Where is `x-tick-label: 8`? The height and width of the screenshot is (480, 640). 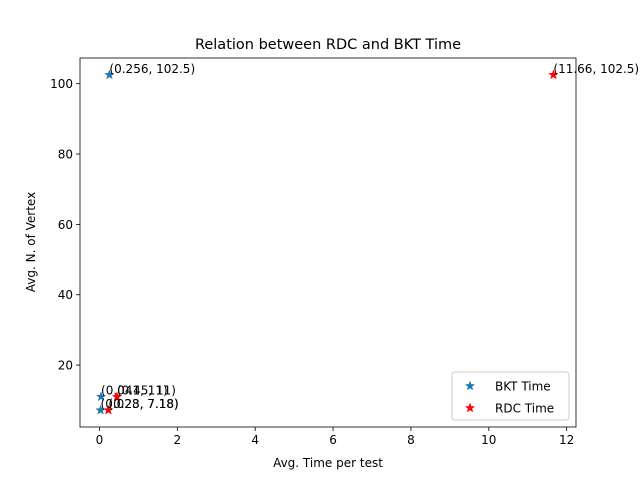 x-tick-label: 8 is located at coordinates (411, 440).